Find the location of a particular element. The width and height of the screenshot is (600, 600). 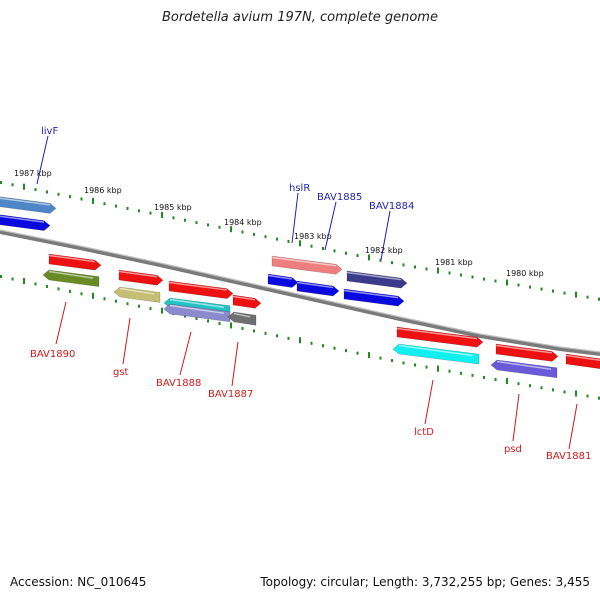

gene-arrow-BAV1885-a is located at coordinates (283, 280).